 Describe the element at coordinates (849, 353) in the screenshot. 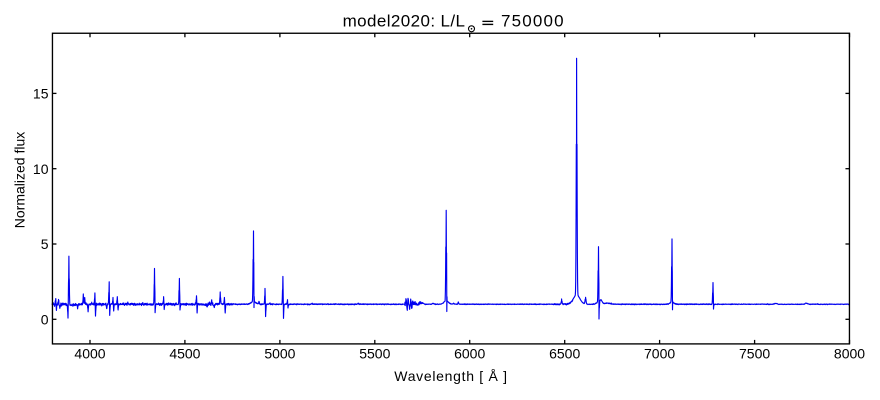

I see `svg-text: 8000` at that location.